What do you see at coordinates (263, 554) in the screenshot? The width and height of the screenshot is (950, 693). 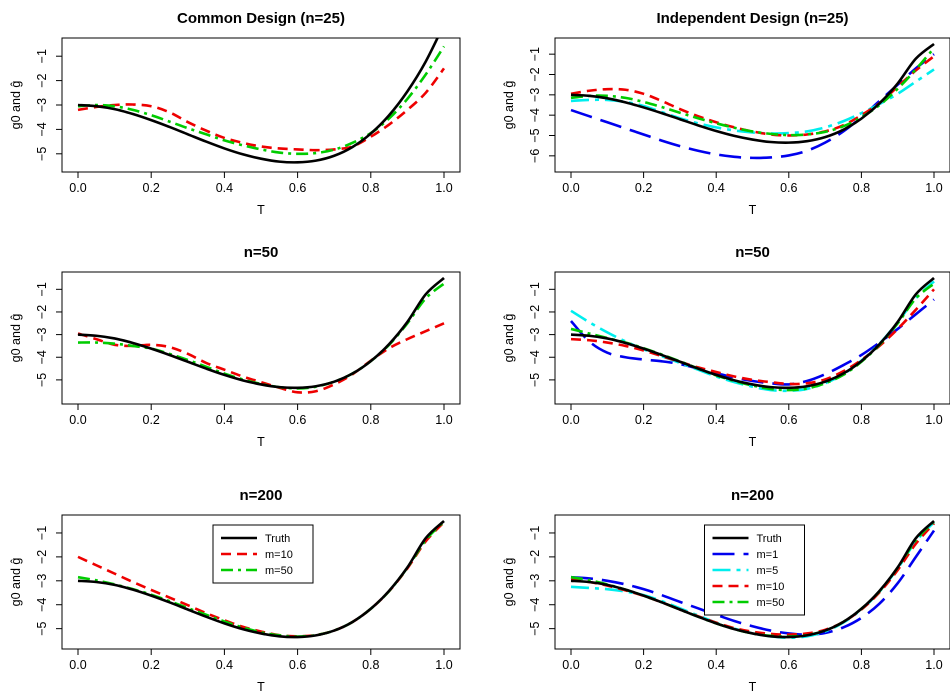 I see `legend: Truth m=10 m=50` at bounding box center [263, 554].